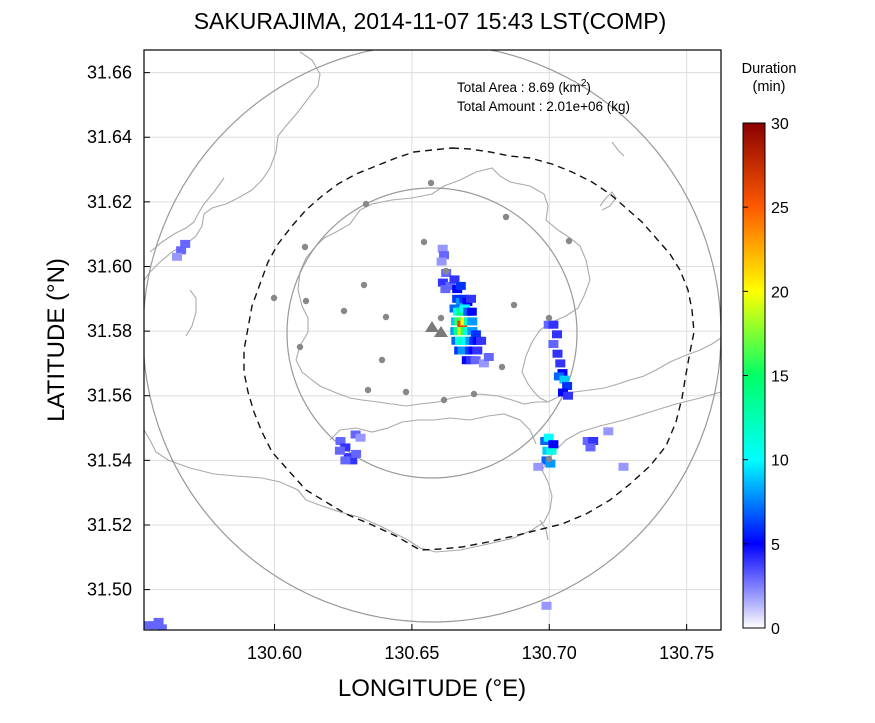  Describe the element at coordinates (769, 69) in the screenshot. I see `colorbar-title: Duration` at that location.